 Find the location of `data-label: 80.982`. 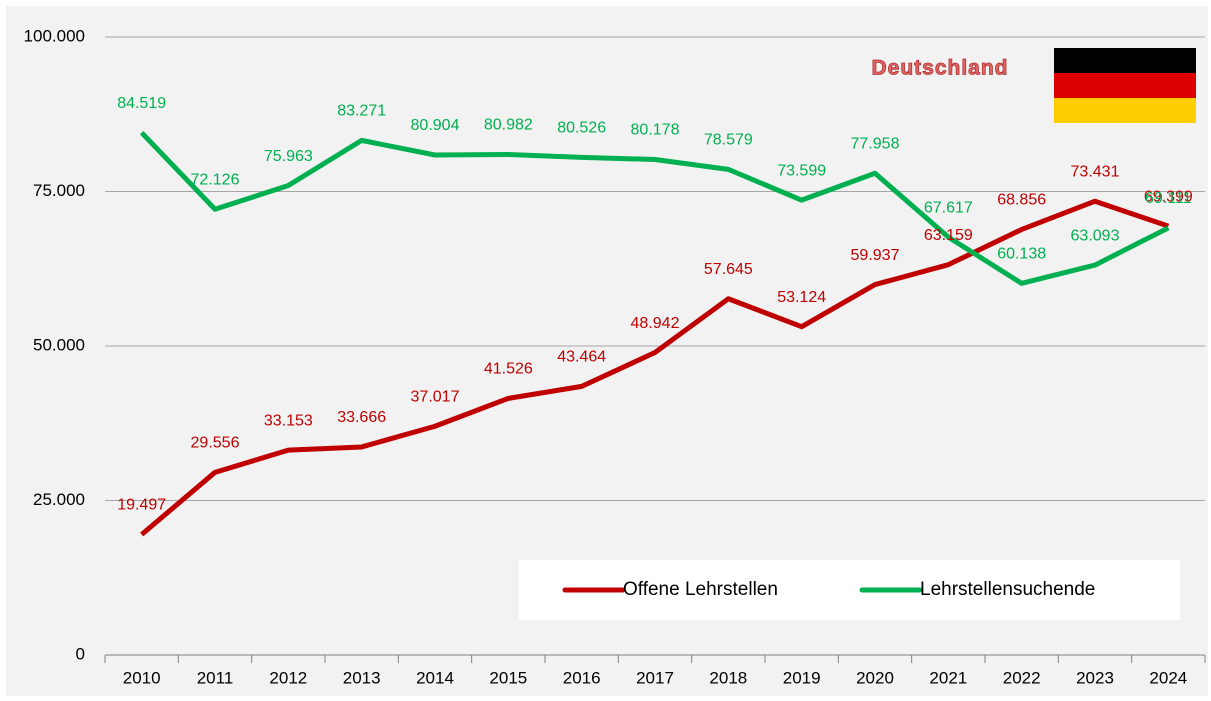

data-label: 80.982 is located at coordinates (508, 125).